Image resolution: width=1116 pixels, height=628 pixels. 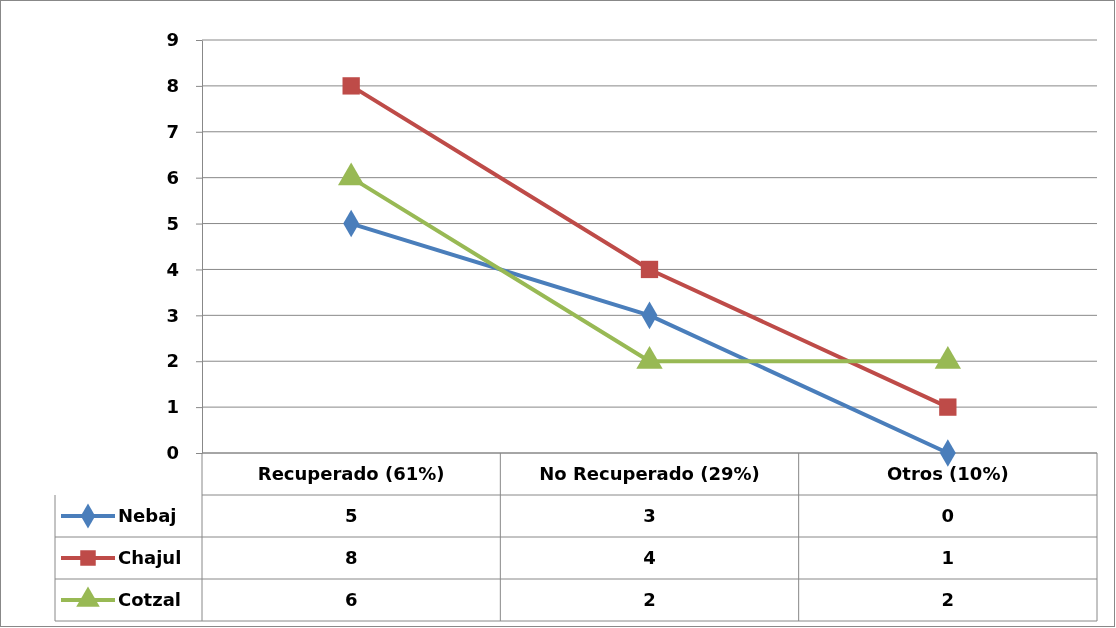 What do you see at coordinates (149, 599) in the screenshot?
I see `legend-label: Cotzal` at bounding box center [149, 599].